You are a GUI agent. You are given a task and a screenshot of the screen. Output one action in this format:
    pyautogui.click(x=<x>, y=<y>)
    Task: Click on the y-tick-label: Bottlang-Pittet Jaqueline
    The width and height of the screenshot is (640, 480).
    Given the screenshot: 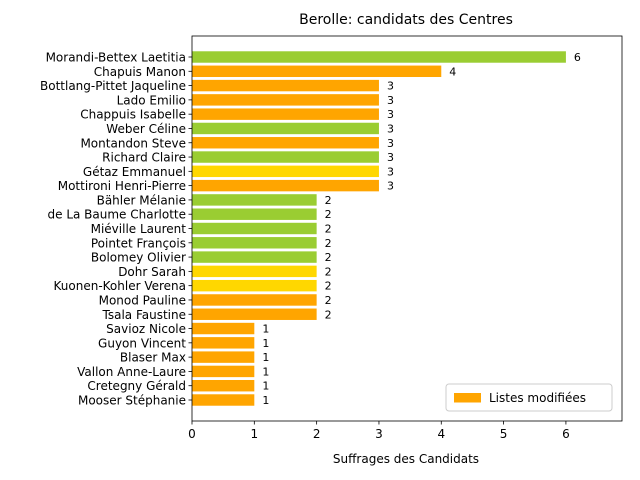 What is the action you would take?
    pyautogui.click(x=113, y=86)
    